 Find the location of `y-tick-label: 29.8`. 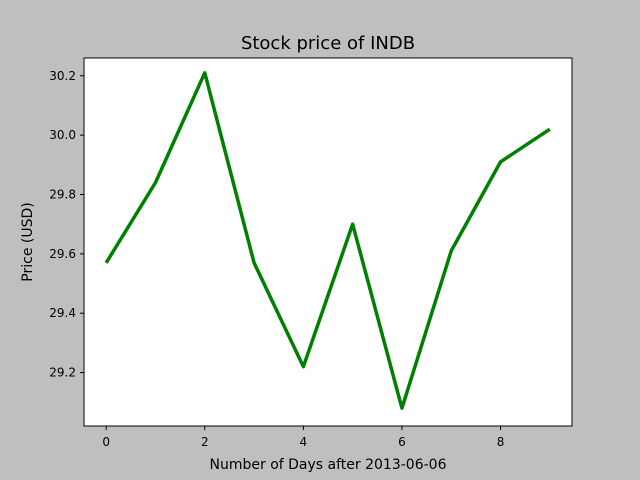

y-tick-label: 29.8 is located at coordinates (62, 195).